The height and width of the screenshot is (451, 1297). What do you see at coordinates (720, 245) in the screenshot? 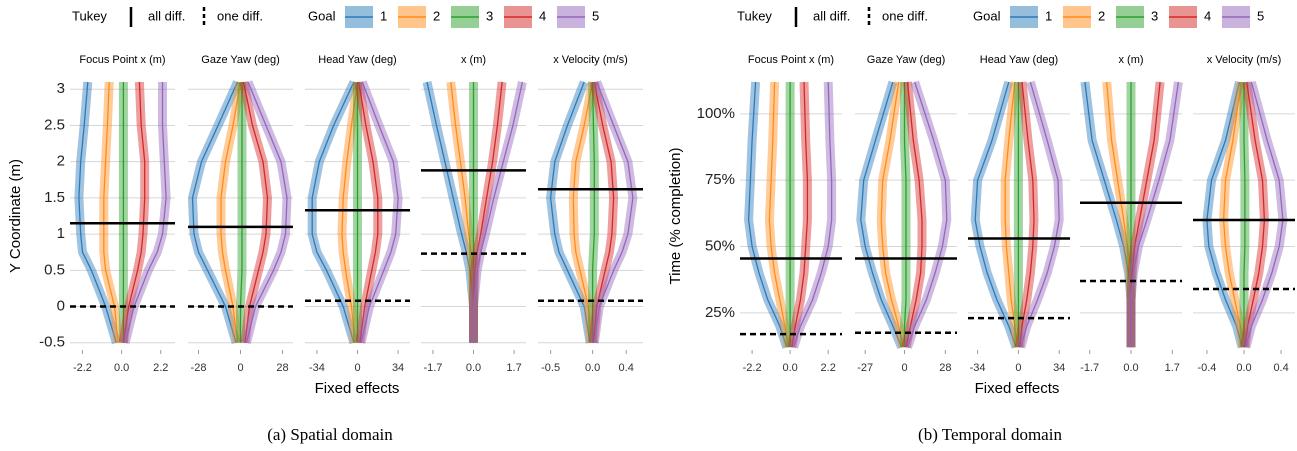
I see `y-tick-label: 50%` at bounding box center [720, 245].